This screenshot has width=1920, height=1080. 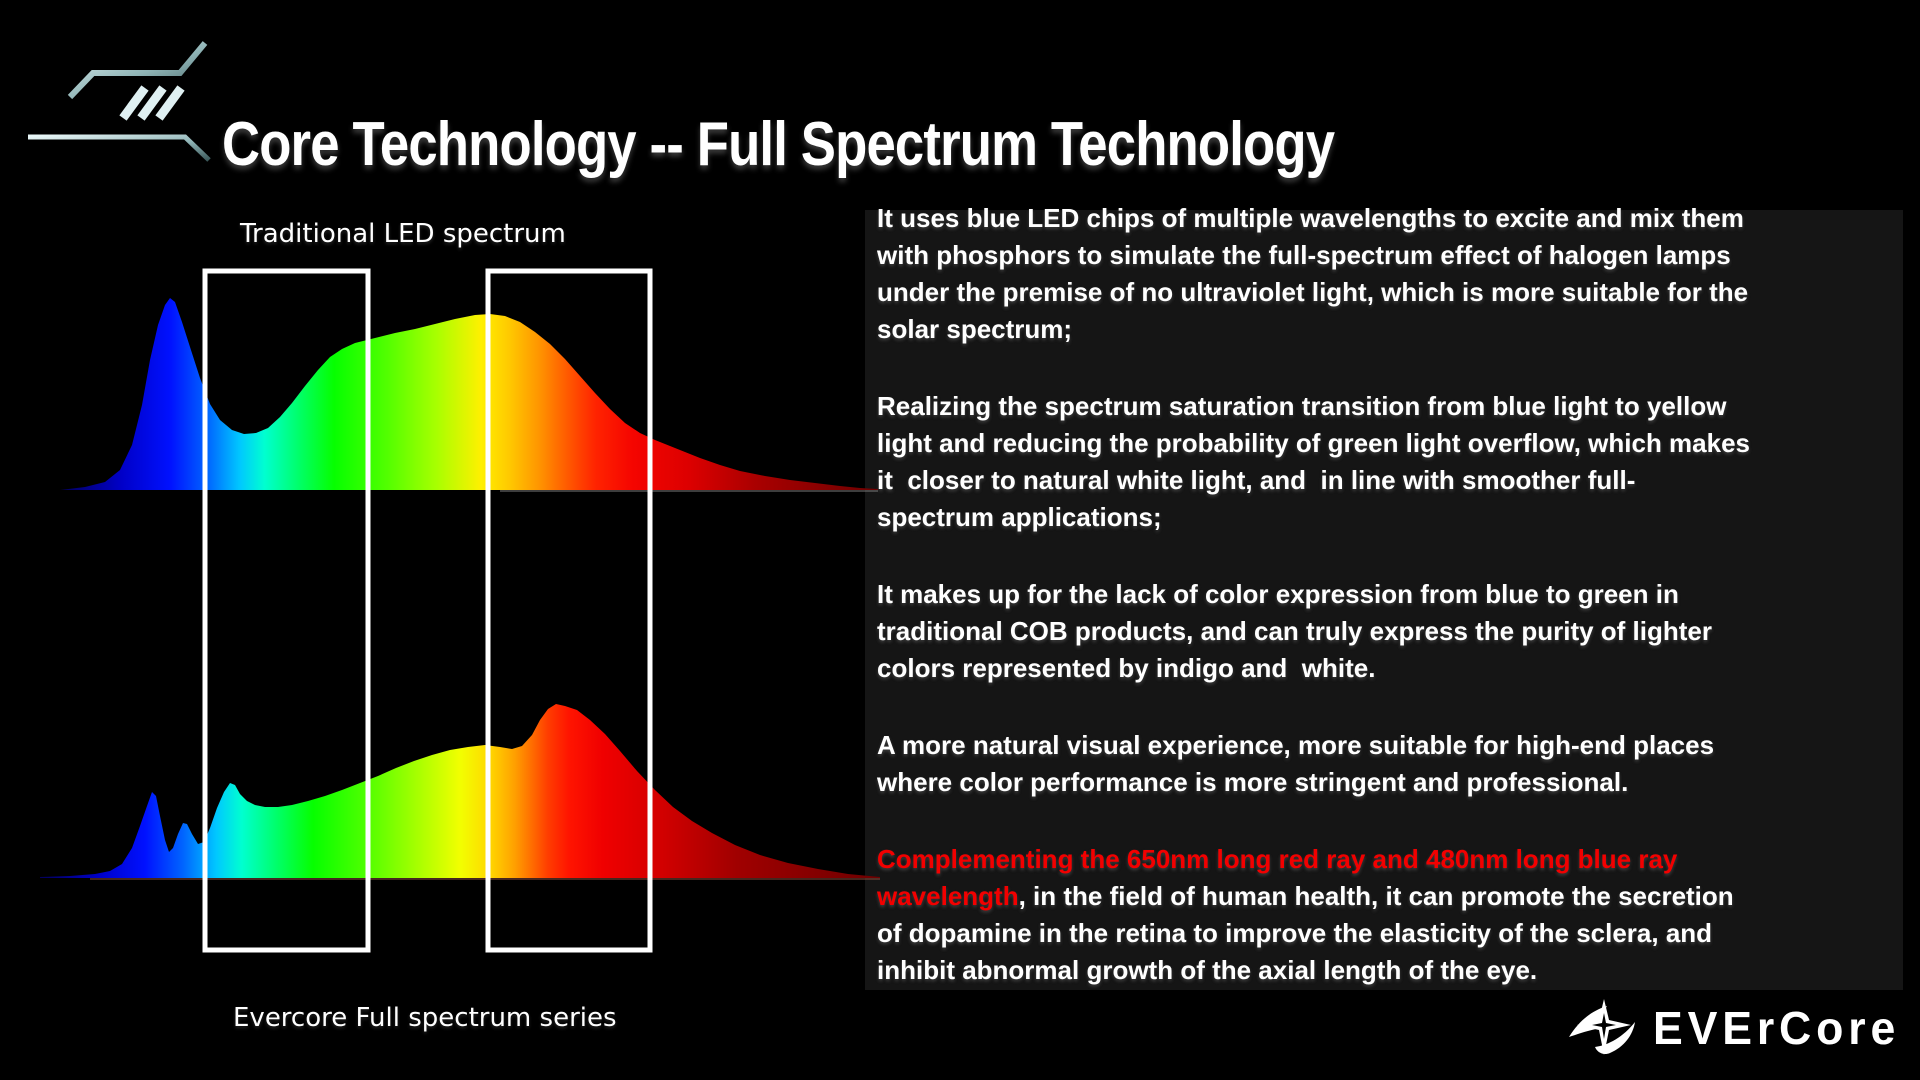 What do you see at coordinates (119, 101) in the screenshot?
I see `corner-decoration-icon` at bounding box center [119, 101].